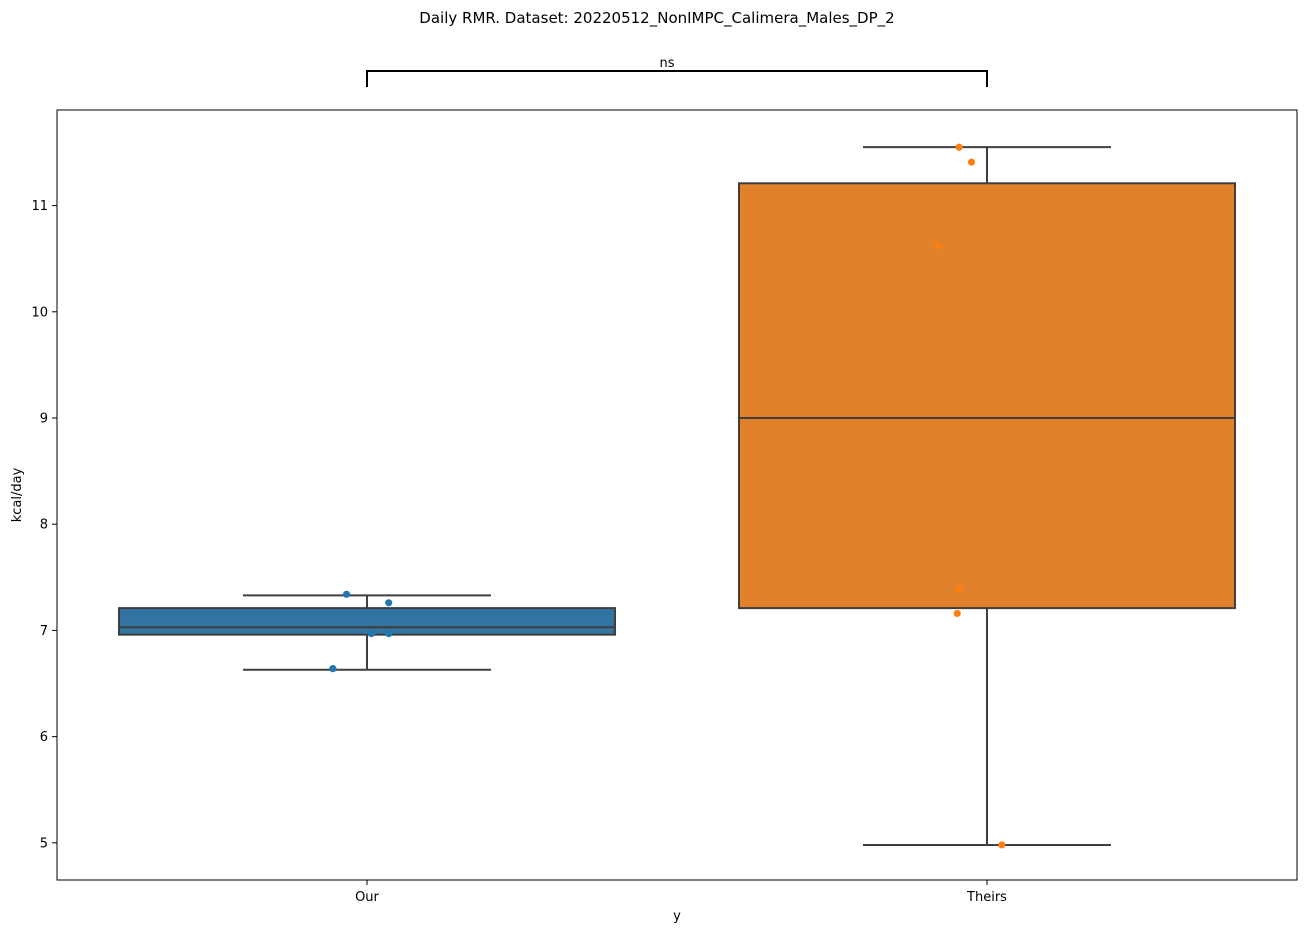 This screenshot has width=1307, height=933. I want to click on y-tick-label: 11, so click(39, 206).